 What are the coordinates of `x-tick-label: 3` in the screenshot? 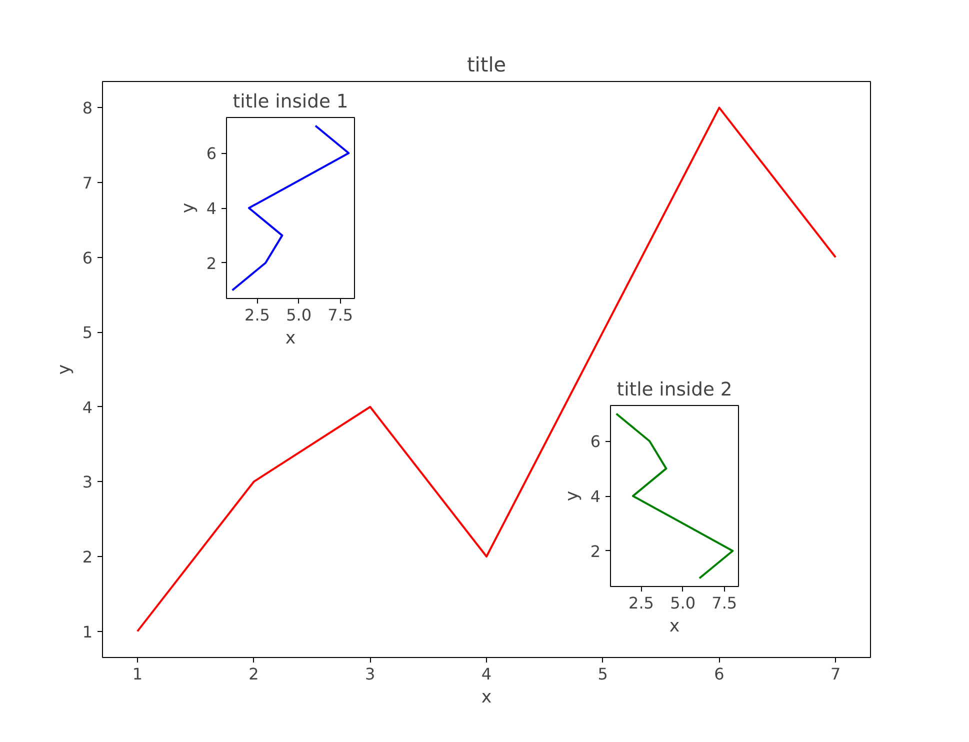 It's located at (370, 674).